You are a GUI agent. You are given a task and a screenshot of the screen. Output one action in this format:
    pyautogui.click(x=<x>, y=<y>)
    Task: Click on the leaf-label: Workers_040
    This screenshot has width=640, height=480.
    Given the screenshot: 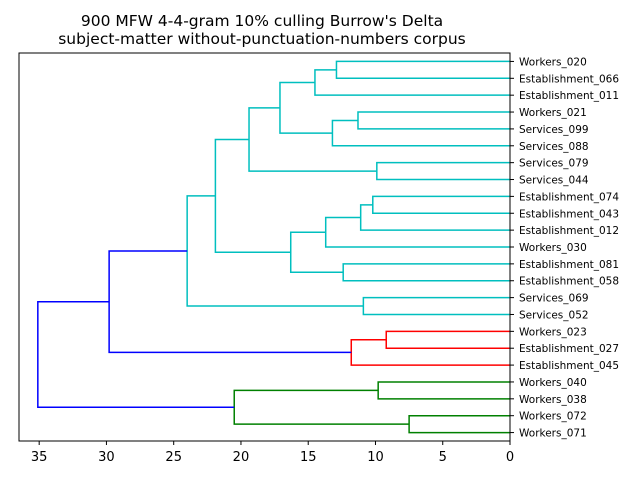 What is the action you would take?
    pyautogui.click(x=553, y=383)
    